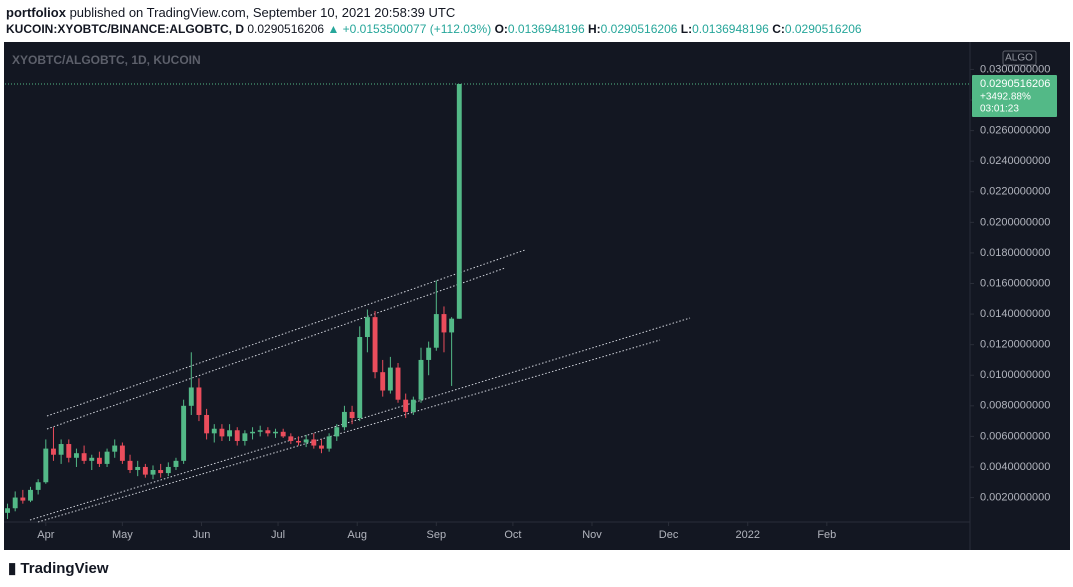 Image resolution: width=1073 pixels, height=587 pixels. What do you see at coordinates (1015, 161) in the screenshot?
I see `y-tick-label: 0.0240000000` at bounding box center [1015, 161].